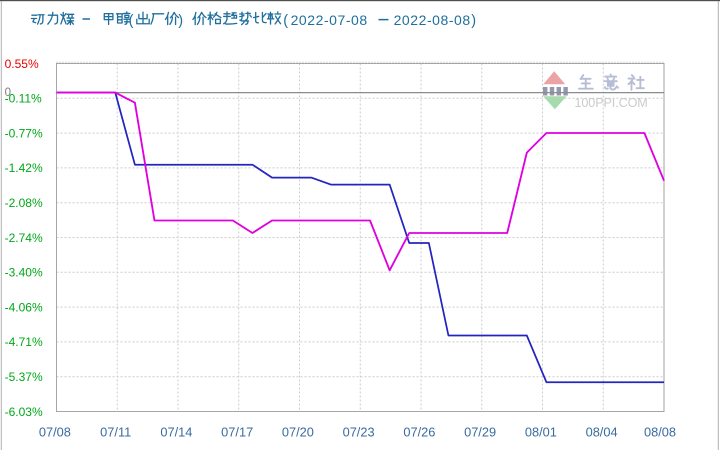 Image resolution: width=720 pixels, height=450 pixels. Describe the element at coordinates (24, 412) in the screenshot. I see `svg-text: -6.03%` at that location.